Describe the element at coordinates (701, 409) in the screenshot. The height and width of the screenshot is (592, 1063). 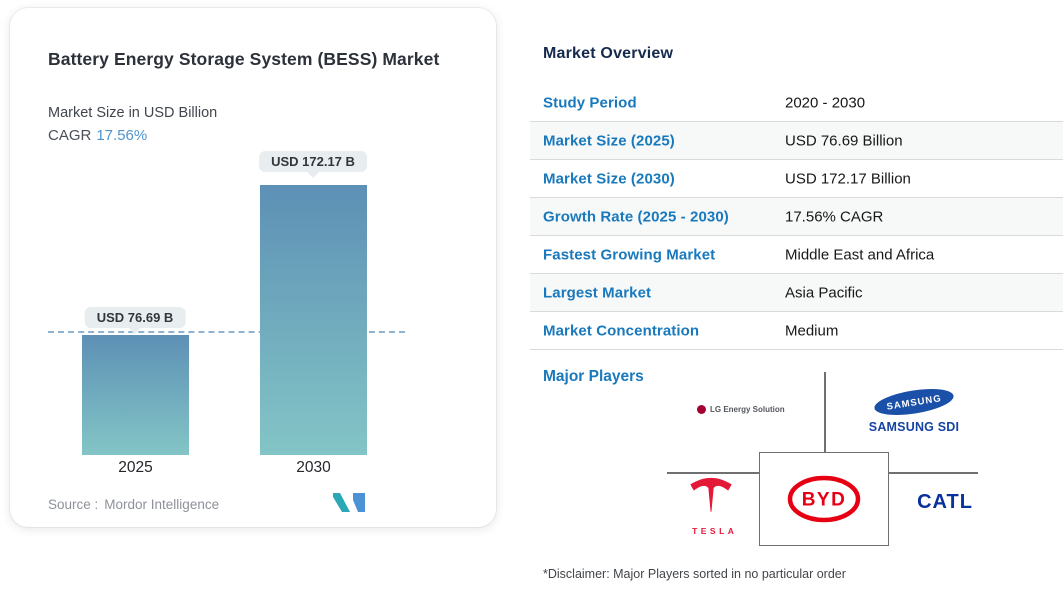
I see `lg-symbol-icon` at that location.